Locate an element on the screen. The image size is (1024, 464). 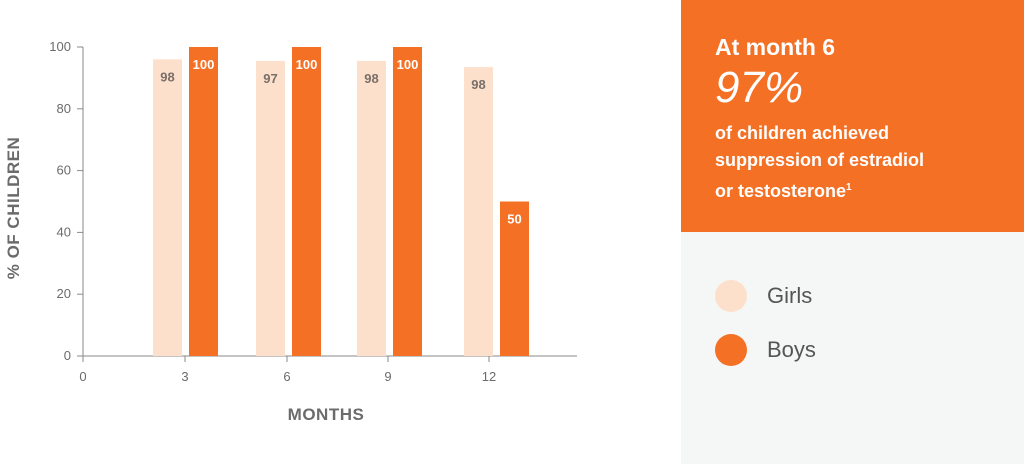
footnote-marker: 1 is located at coordinates (849, 187).